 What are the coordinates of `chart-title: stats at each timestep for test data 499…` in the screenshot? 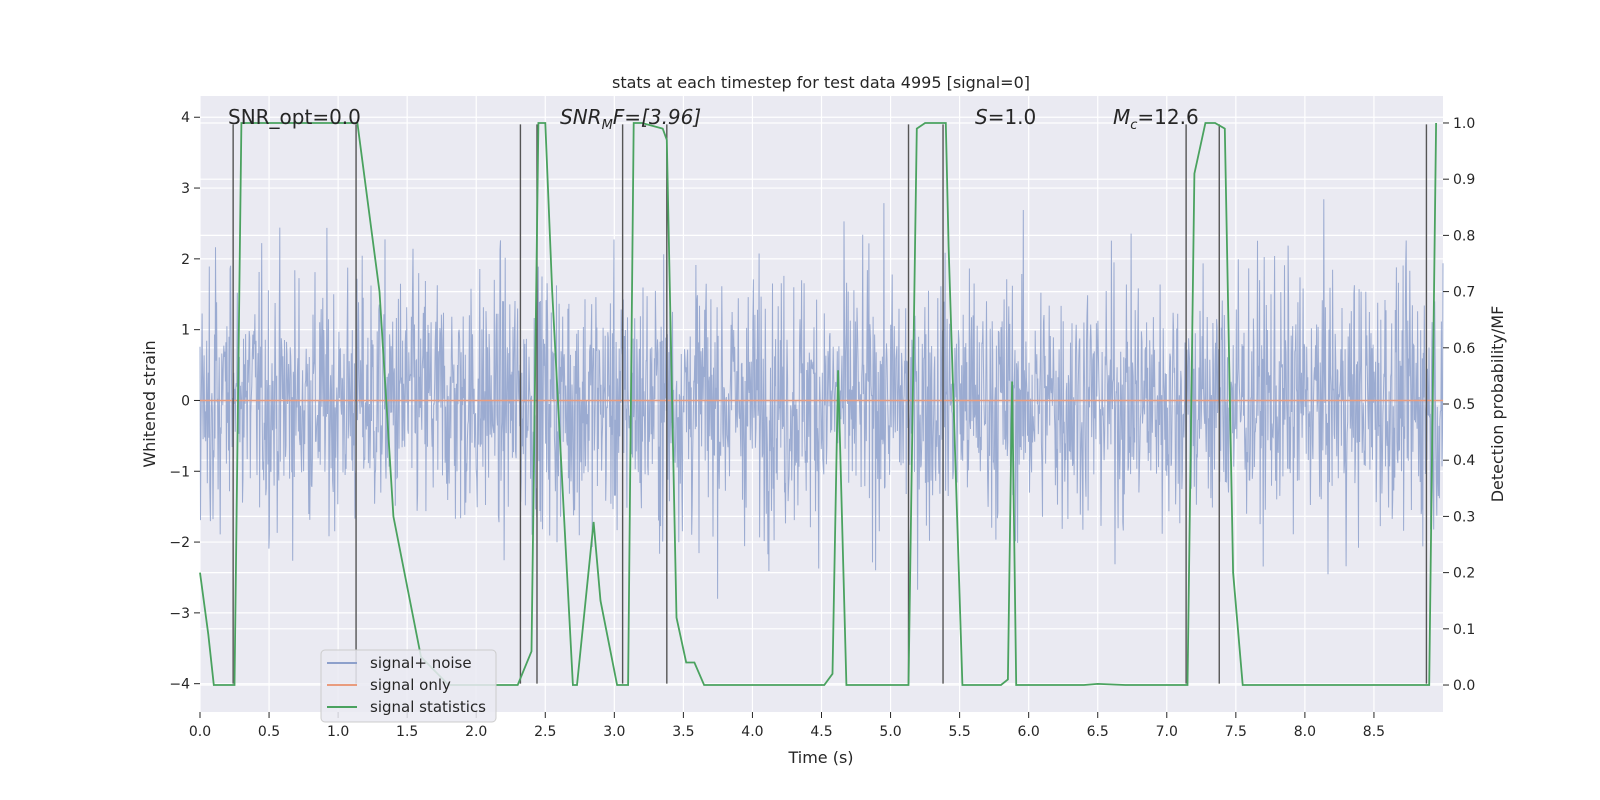 It's located at (821, 82).